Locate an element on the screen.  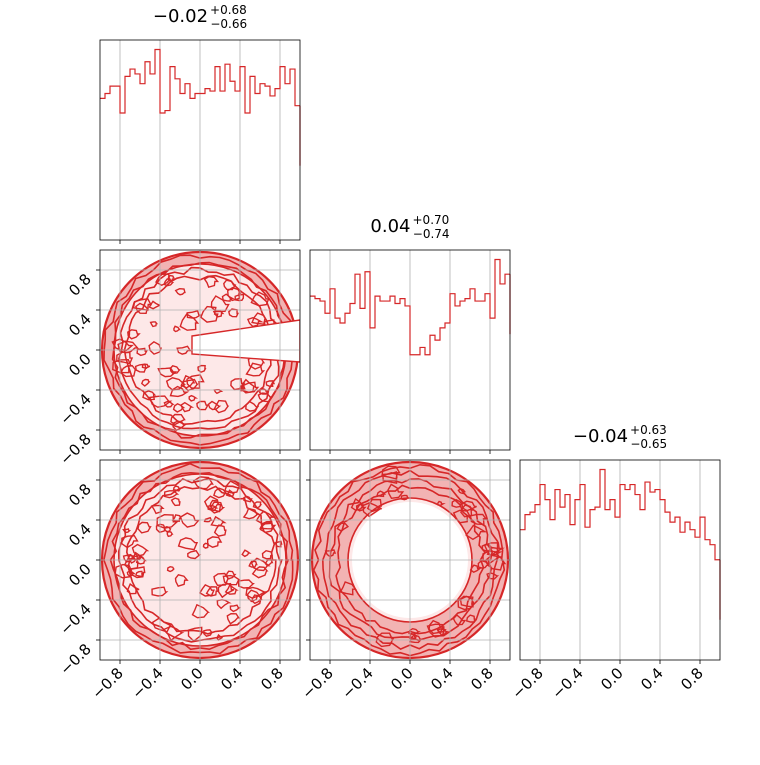
contour-panel-1: −0.8 −0.4 0.0 0.4 0.8−0.8−0.40.00.40.8 is located at coordinates (178, 581).